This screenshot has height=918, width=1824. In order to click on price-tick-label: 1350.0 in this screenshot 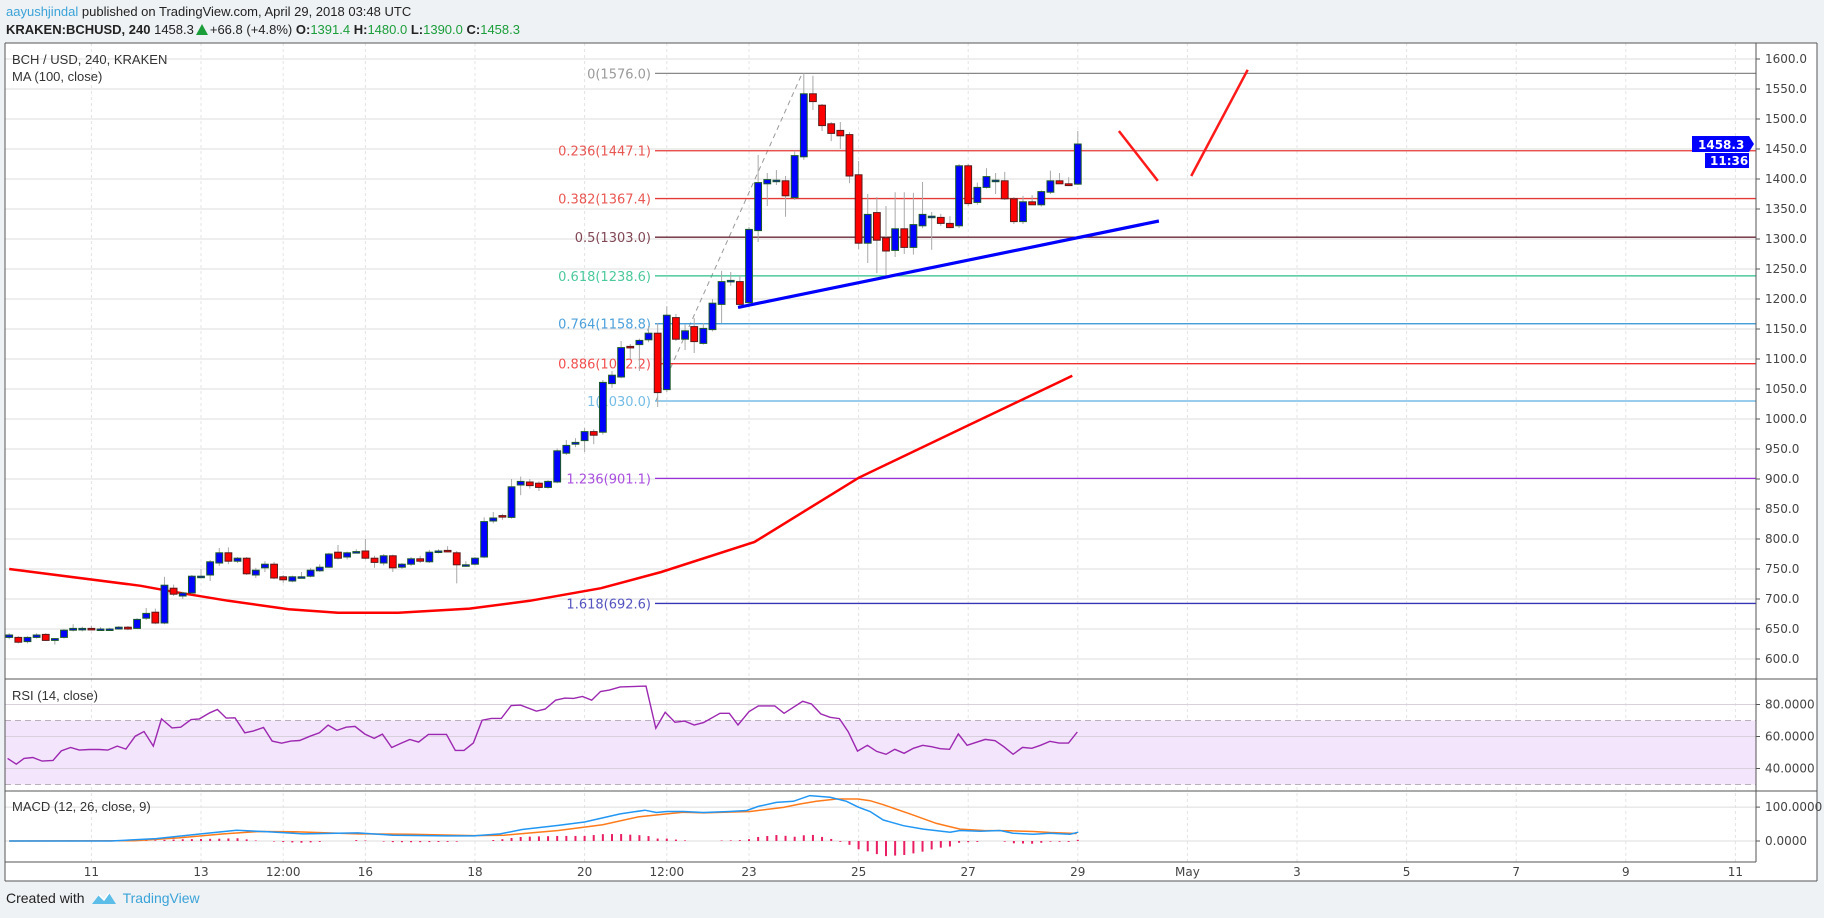, I will do `click(1786, 209)`.